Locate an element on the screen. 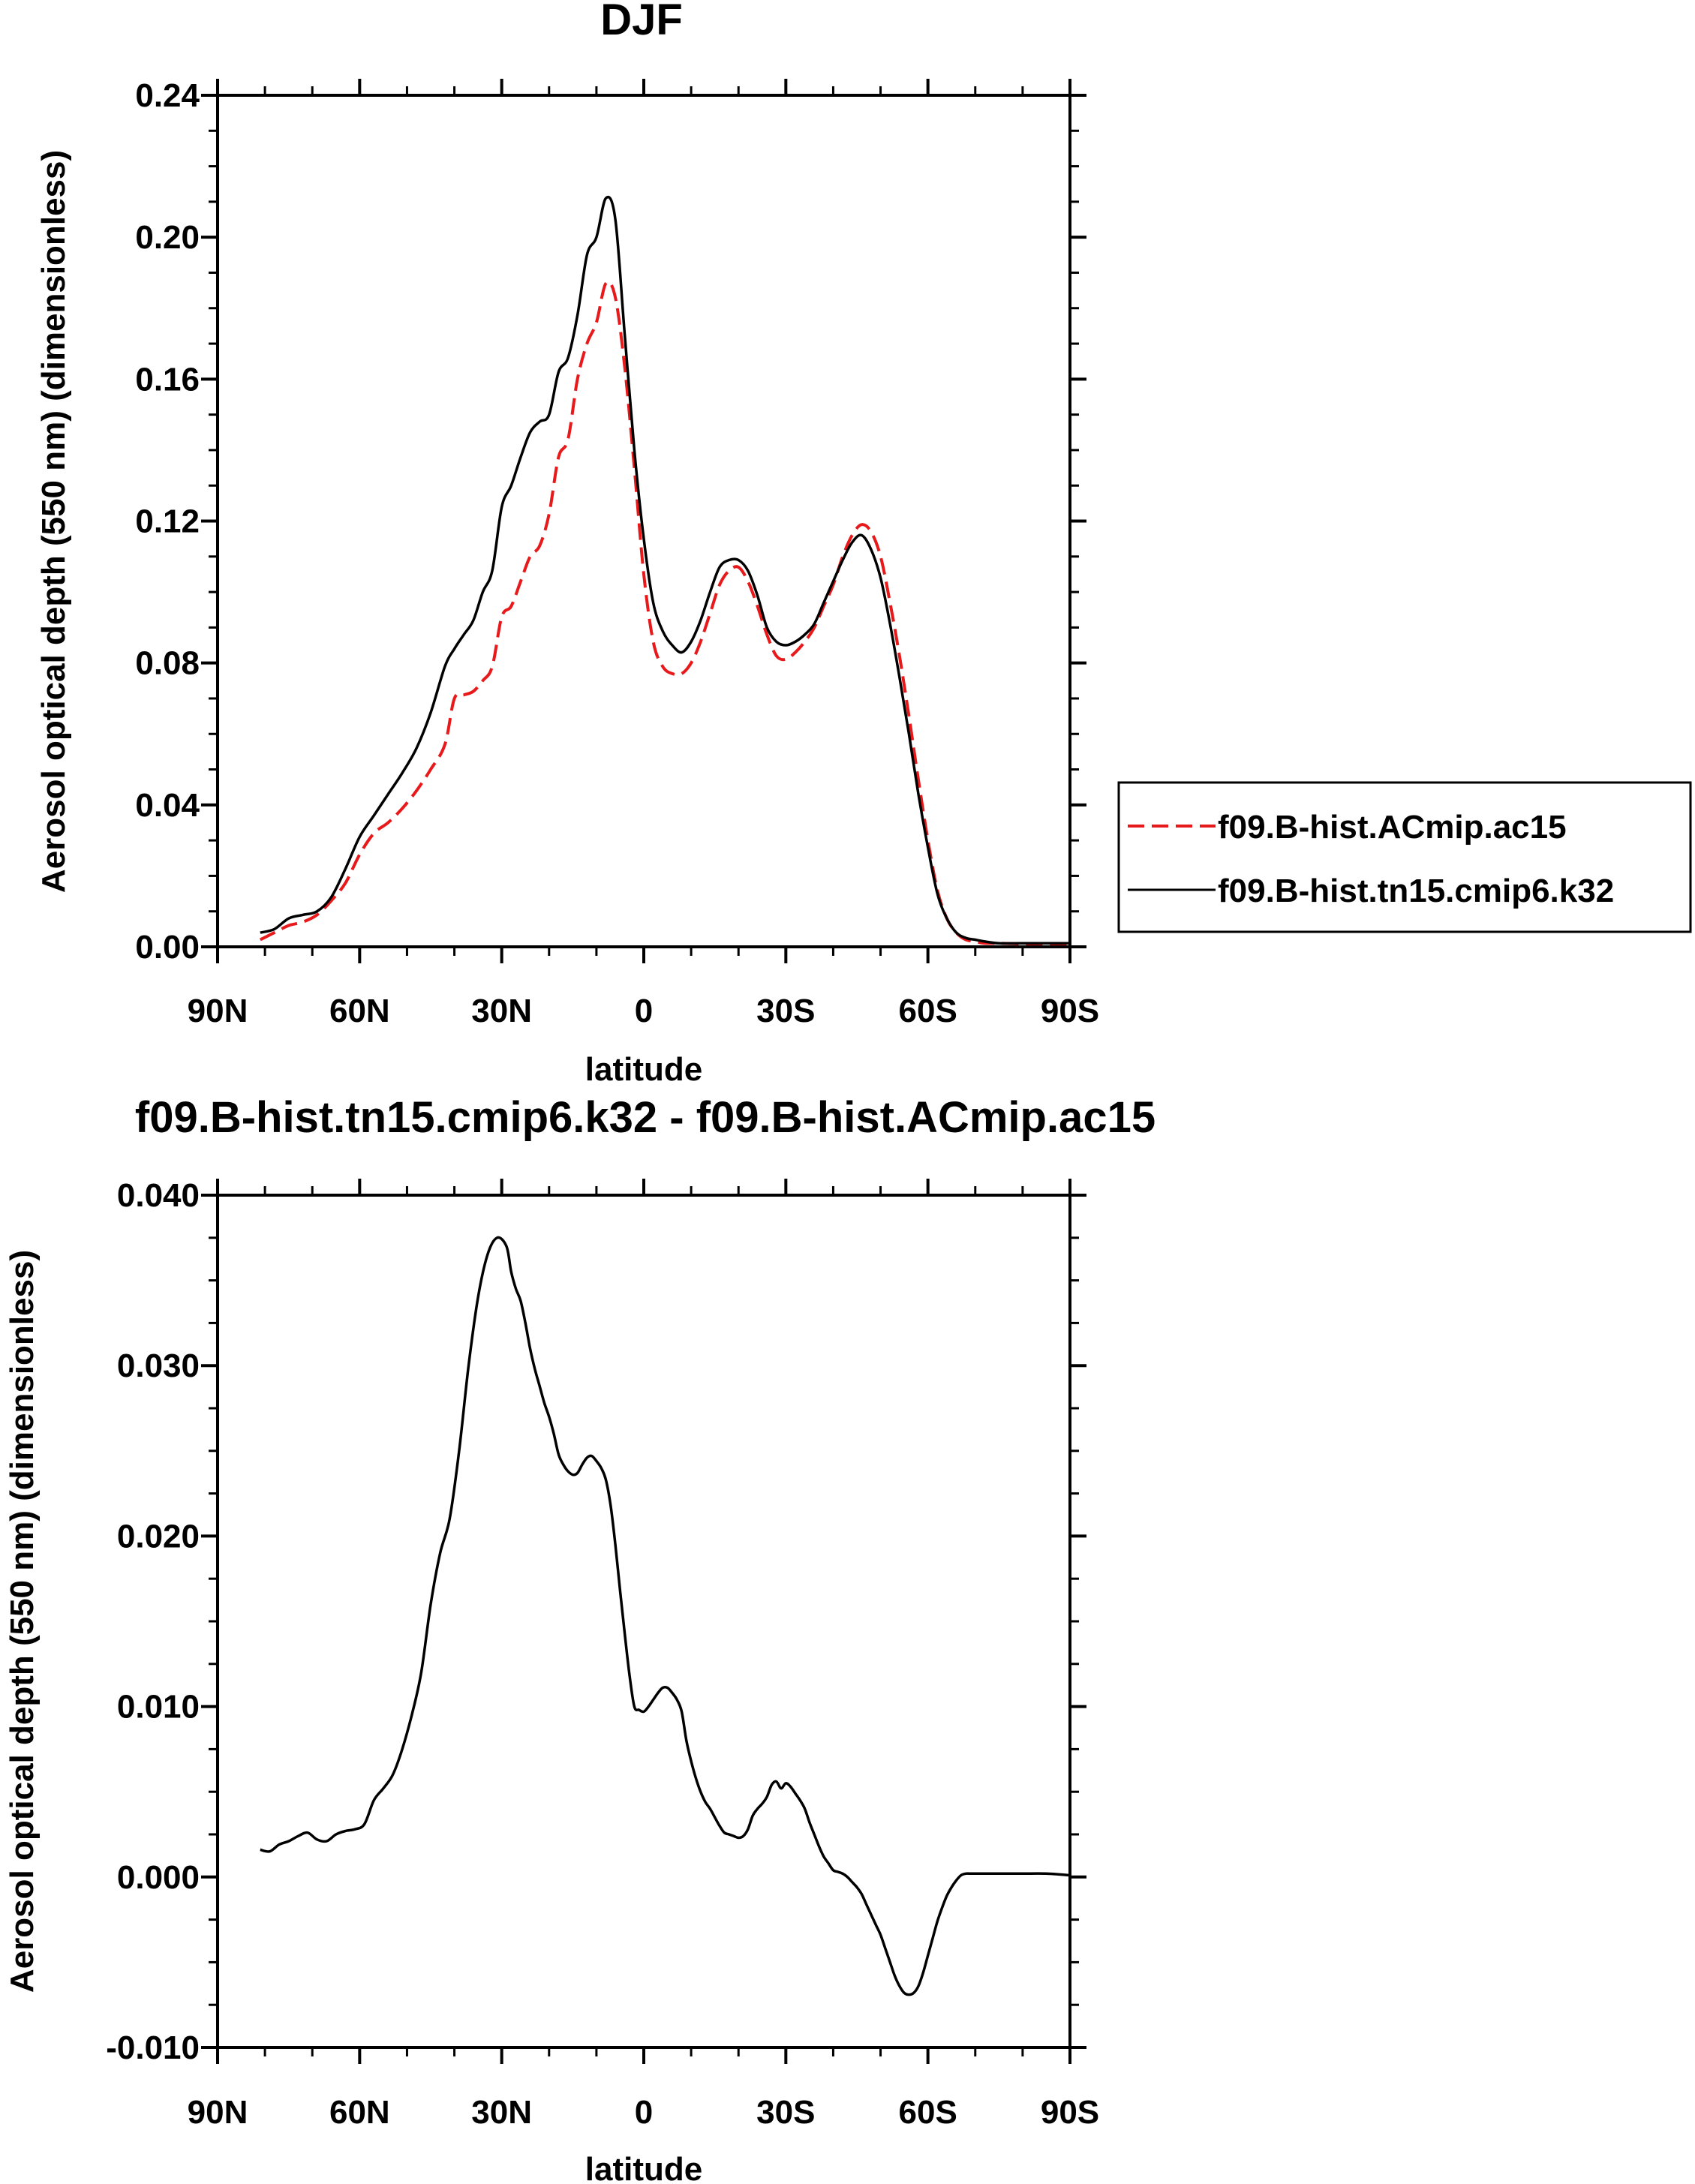  y-tick-label: 0.010 is located at coordinates (158, 1707).